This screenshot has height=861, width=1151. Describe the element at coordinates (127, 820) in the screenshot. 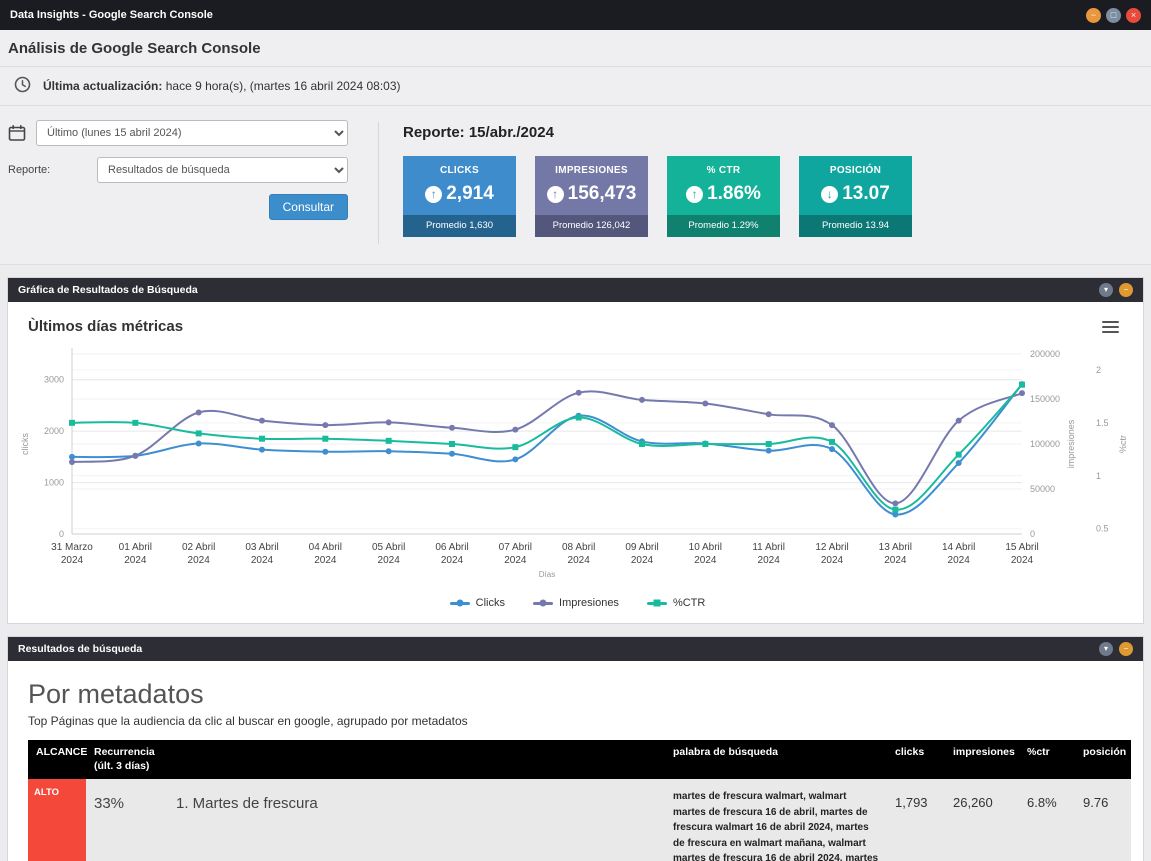

I see `recurrencia-cell: 33%` at that location.